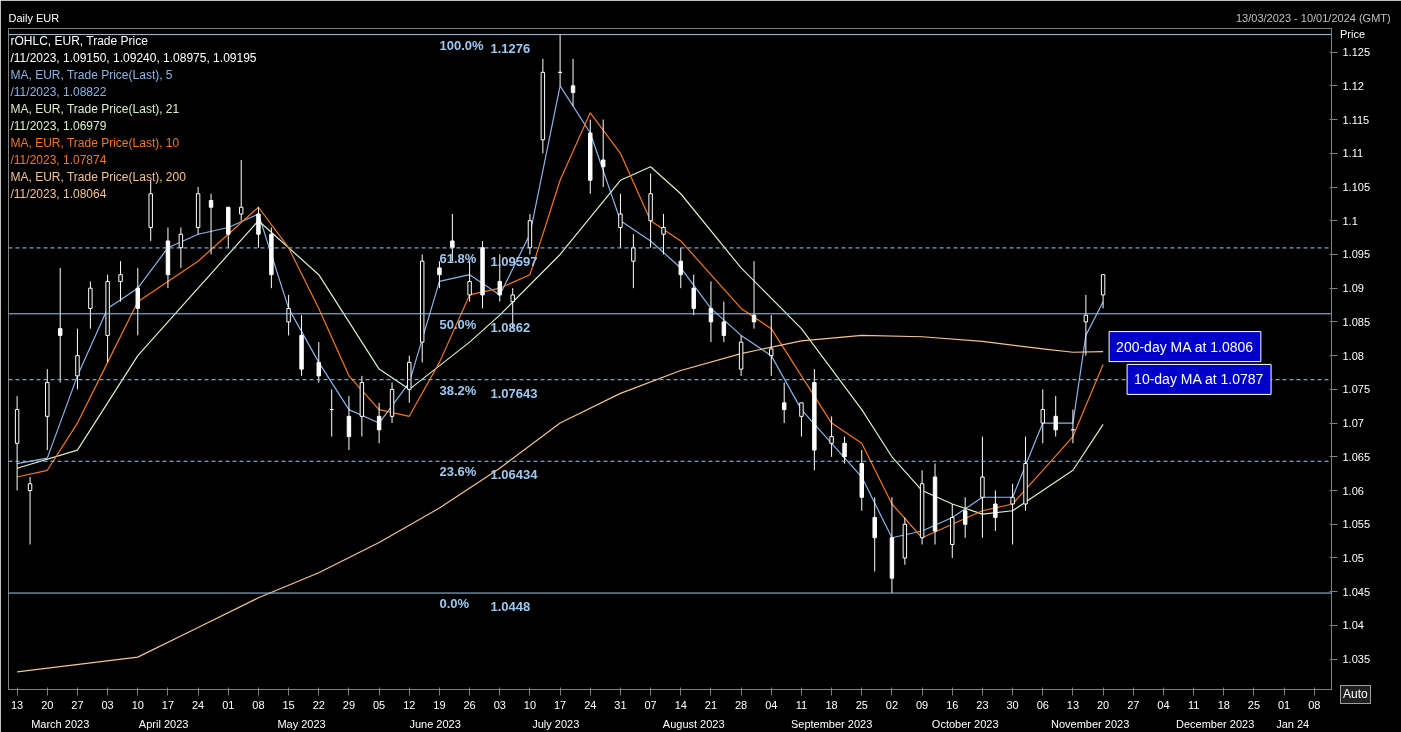 The width and height of the screenshot is (1401, 732). I want to click on x-tick-label: 12, so click(409, 704).